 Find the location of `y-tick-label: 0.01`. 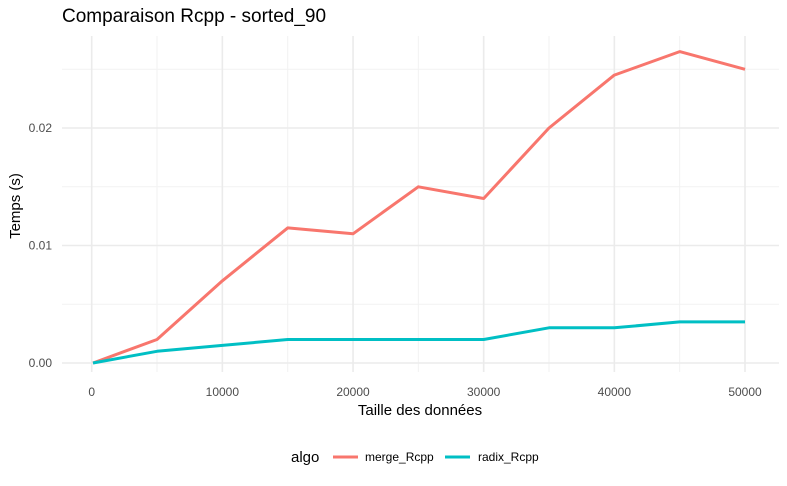

y-tick-label: 0.01 is located at coordinates (41, 246).